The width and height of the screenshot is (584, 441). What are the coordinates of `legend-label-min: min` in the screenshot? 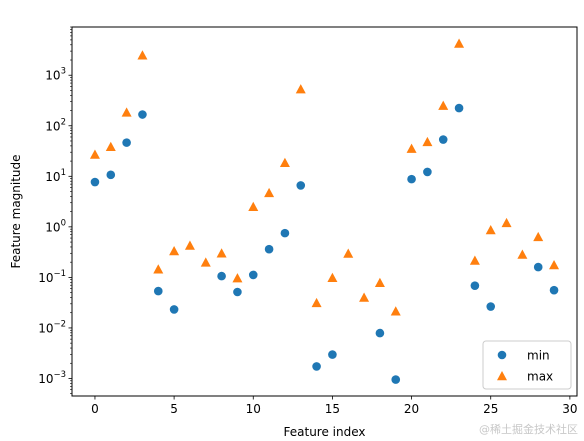 It's located at (538, 356).